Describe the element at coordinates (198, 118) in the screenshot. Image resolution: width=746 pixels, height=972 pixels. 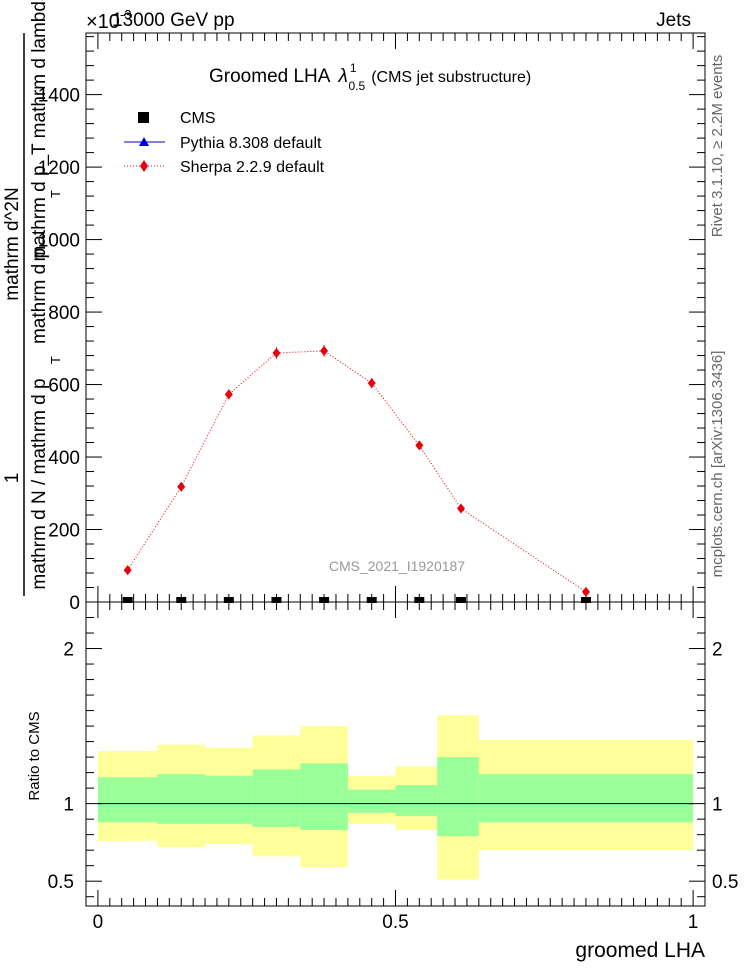
I see `legend-cms-label: CMS` at that location.